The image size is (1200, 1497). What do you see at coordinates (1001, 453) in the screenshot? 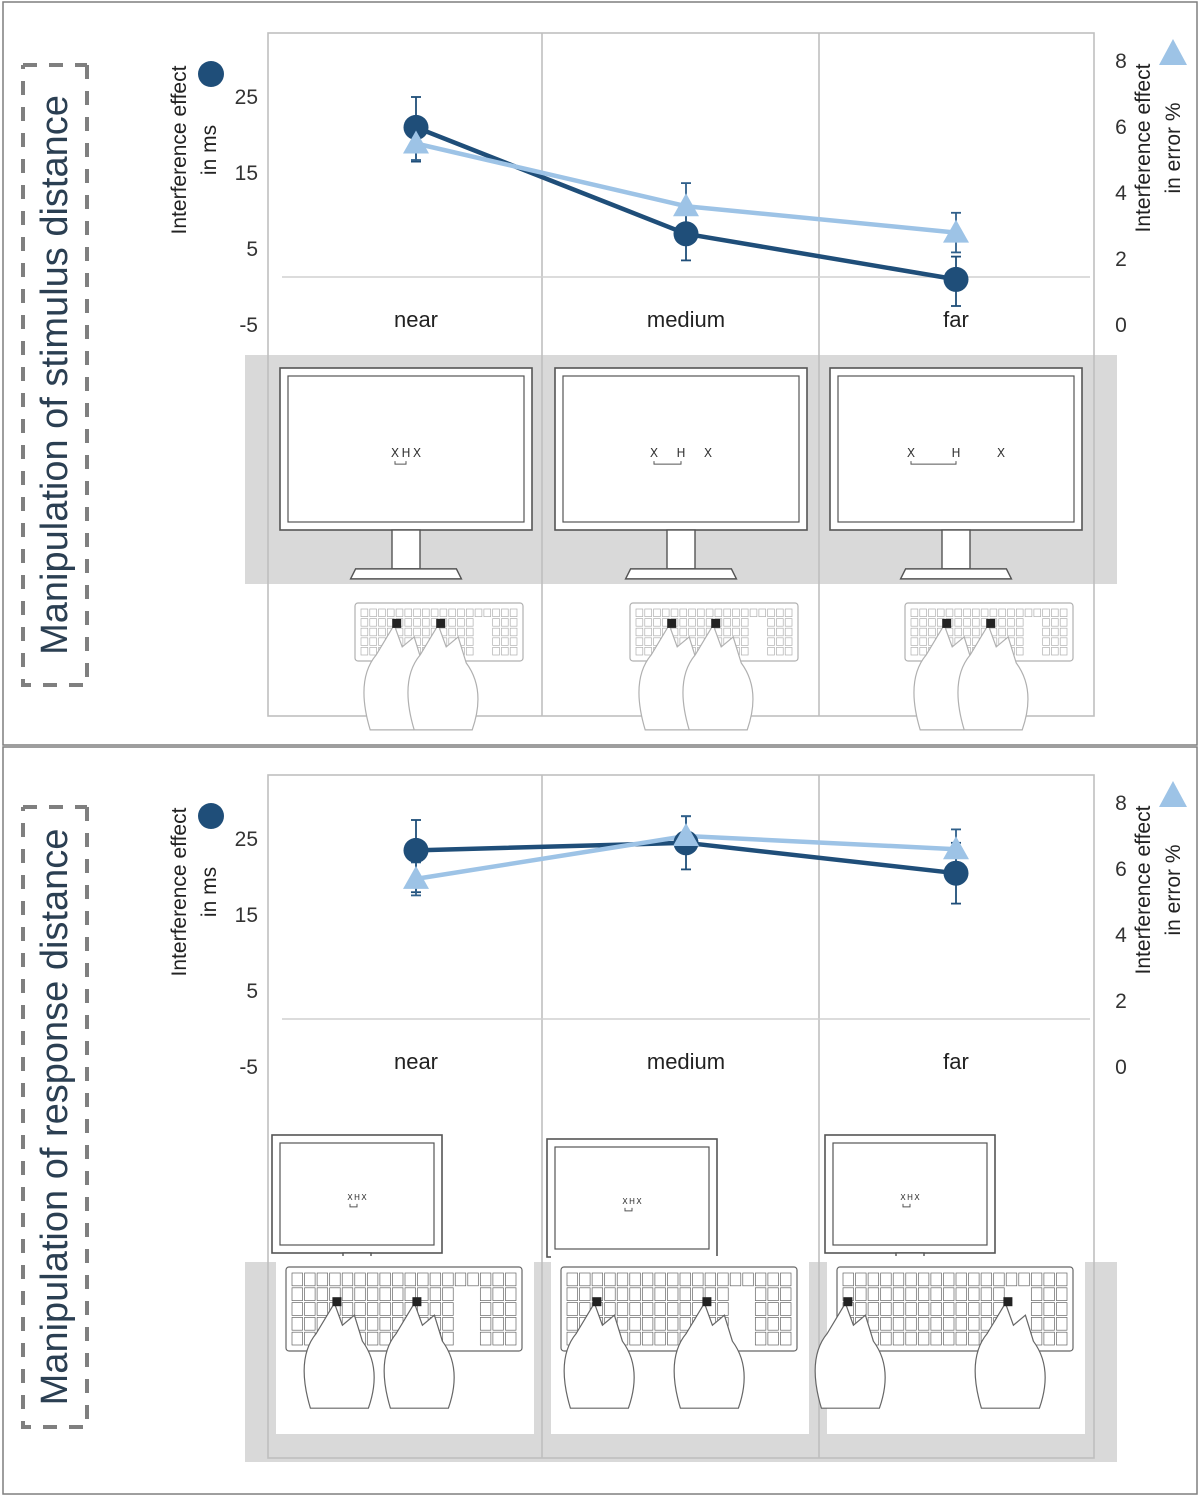
I see `stimulus-flanker-right: X` at bounding box center [1001, 453].